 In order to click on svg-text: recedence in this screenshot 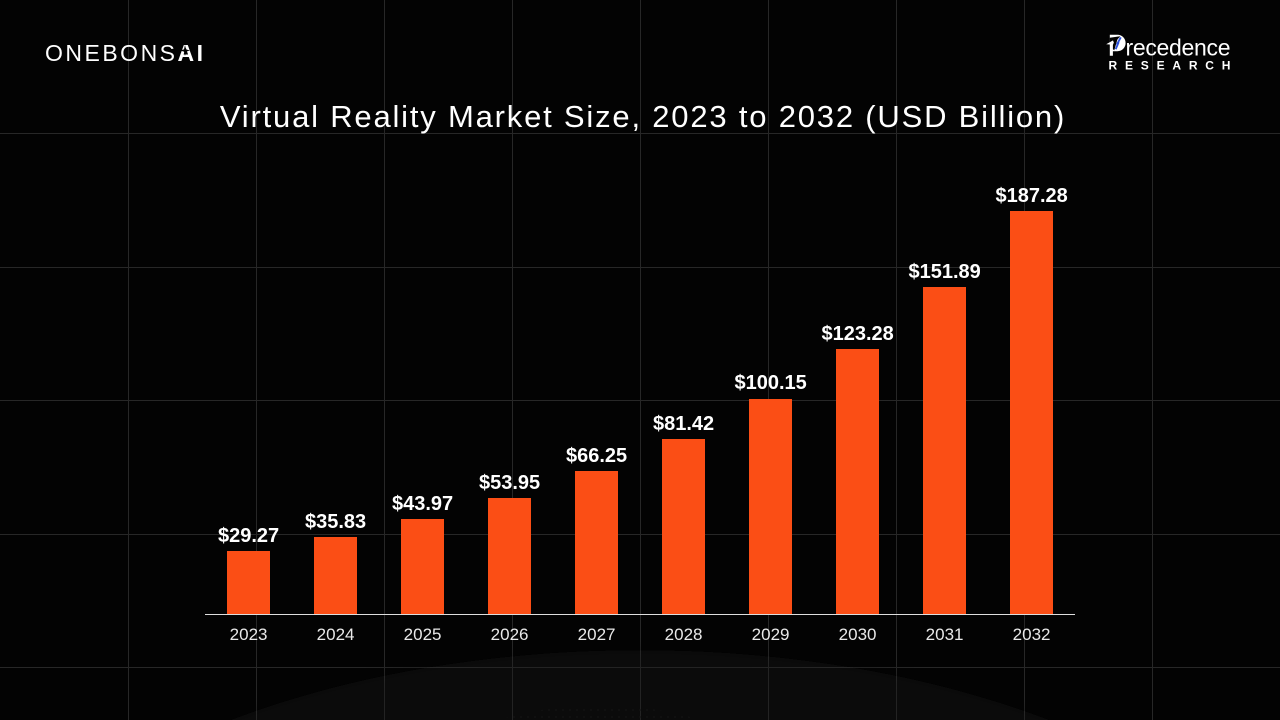, I will do `click(1178, 48)`.